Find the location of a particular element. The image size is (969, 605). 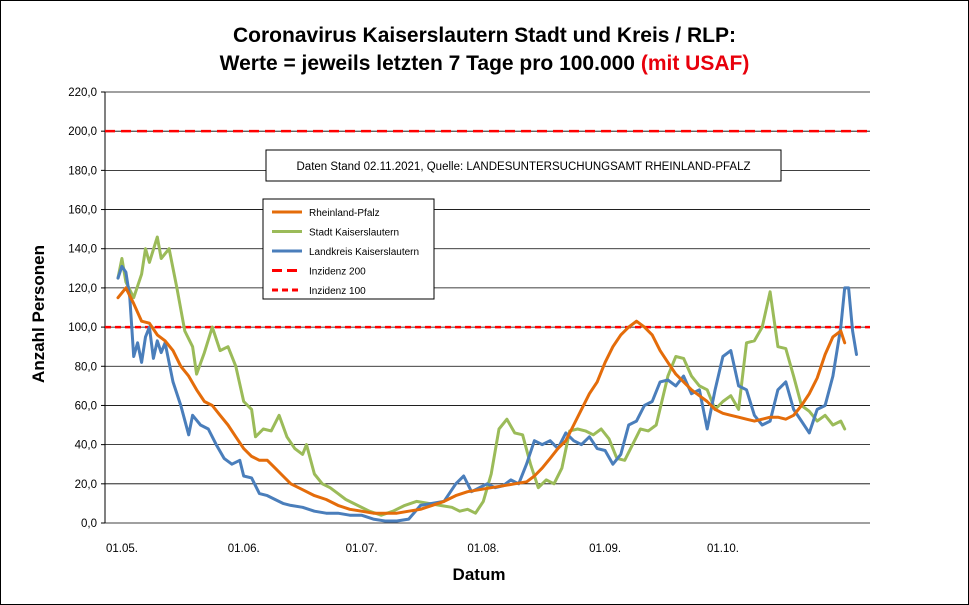

y-tick-label: 140,0 is located at coordinates (82, 250).